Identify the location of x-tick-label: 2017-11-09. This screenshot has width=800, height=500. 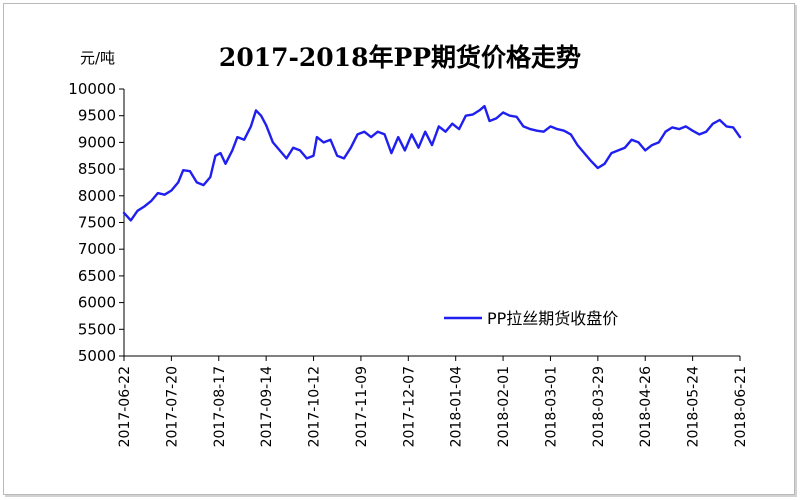
(362, 406).